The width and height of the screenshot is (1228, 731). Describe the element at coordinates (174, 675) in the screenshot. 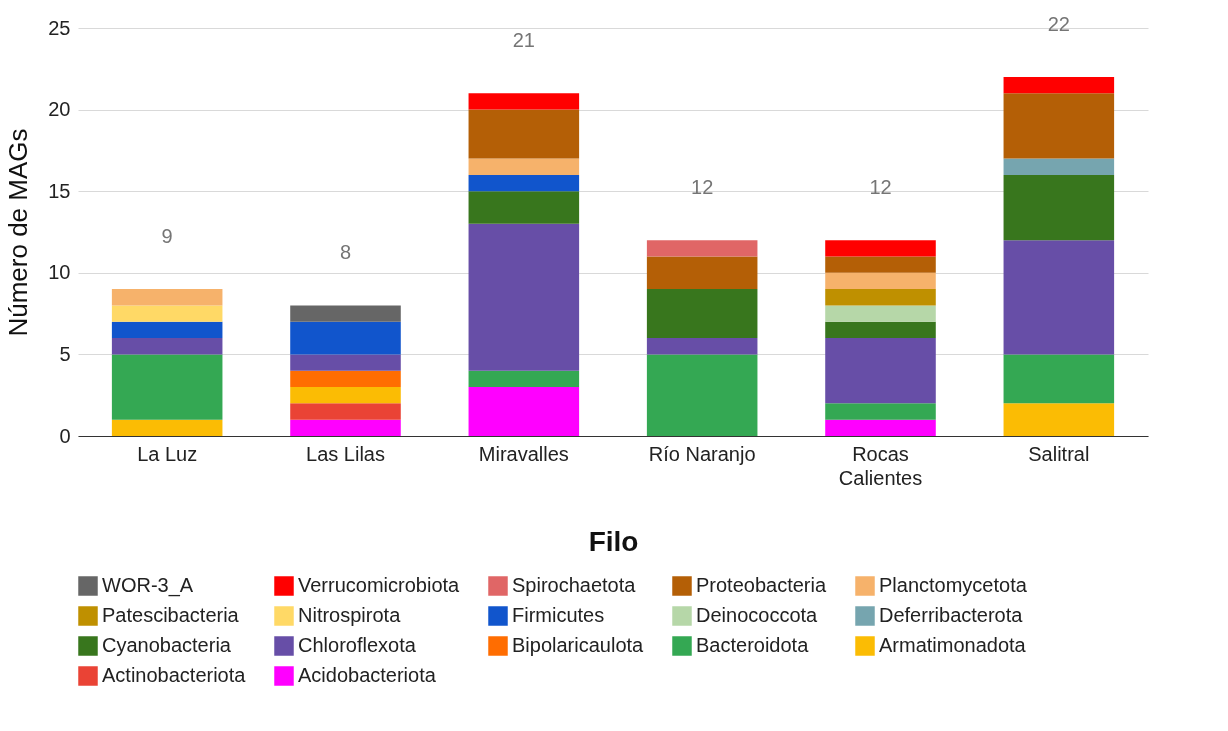

I see `legend-label: Actinobacteriota` at that location.